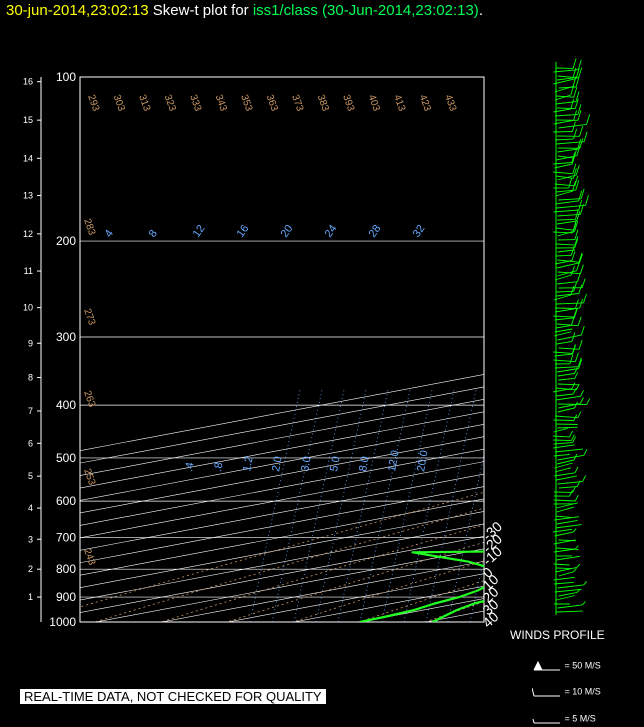  I want to click on height-tick-label: 13, so click(28, 196).